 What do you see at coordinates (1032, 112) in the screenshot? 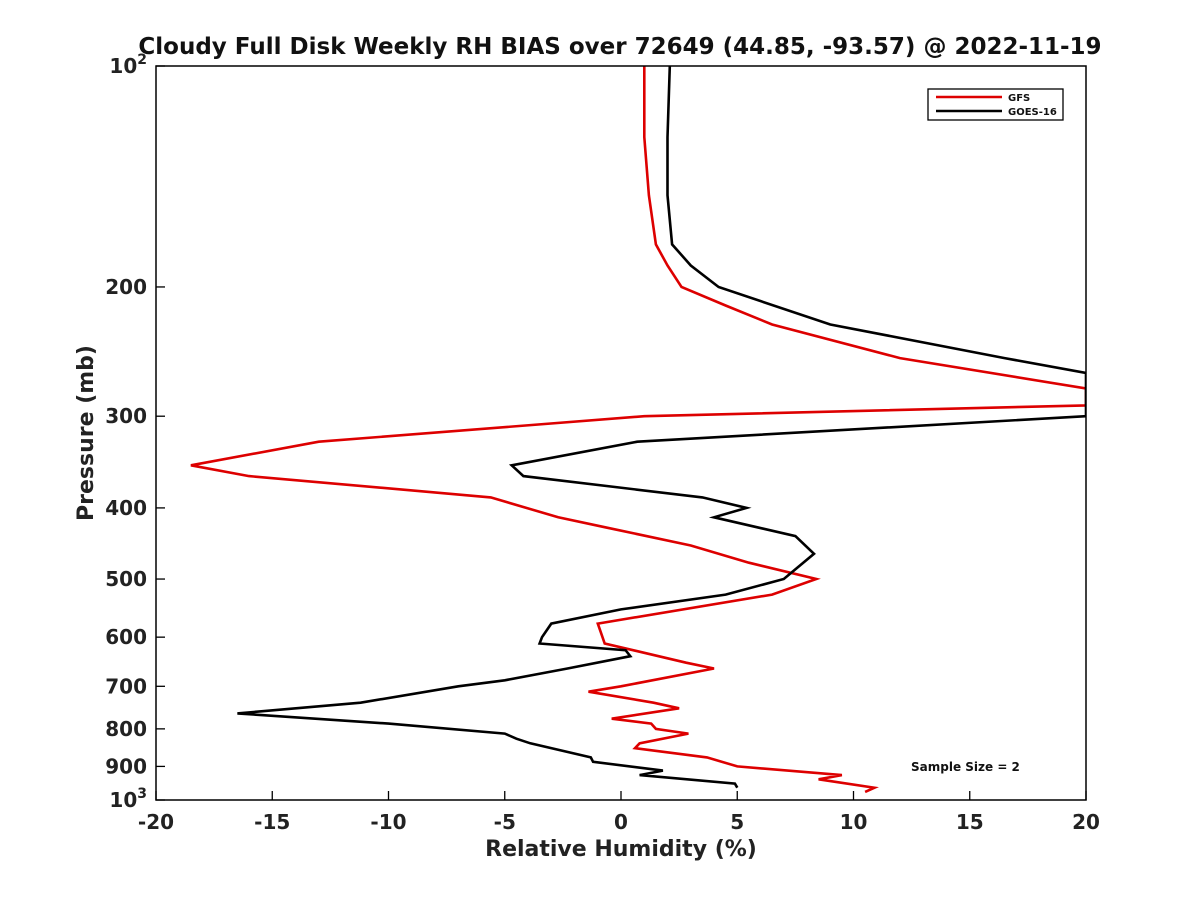
I see `legend-label-goes16: GOES-16` at bounding box center [1032, 112].